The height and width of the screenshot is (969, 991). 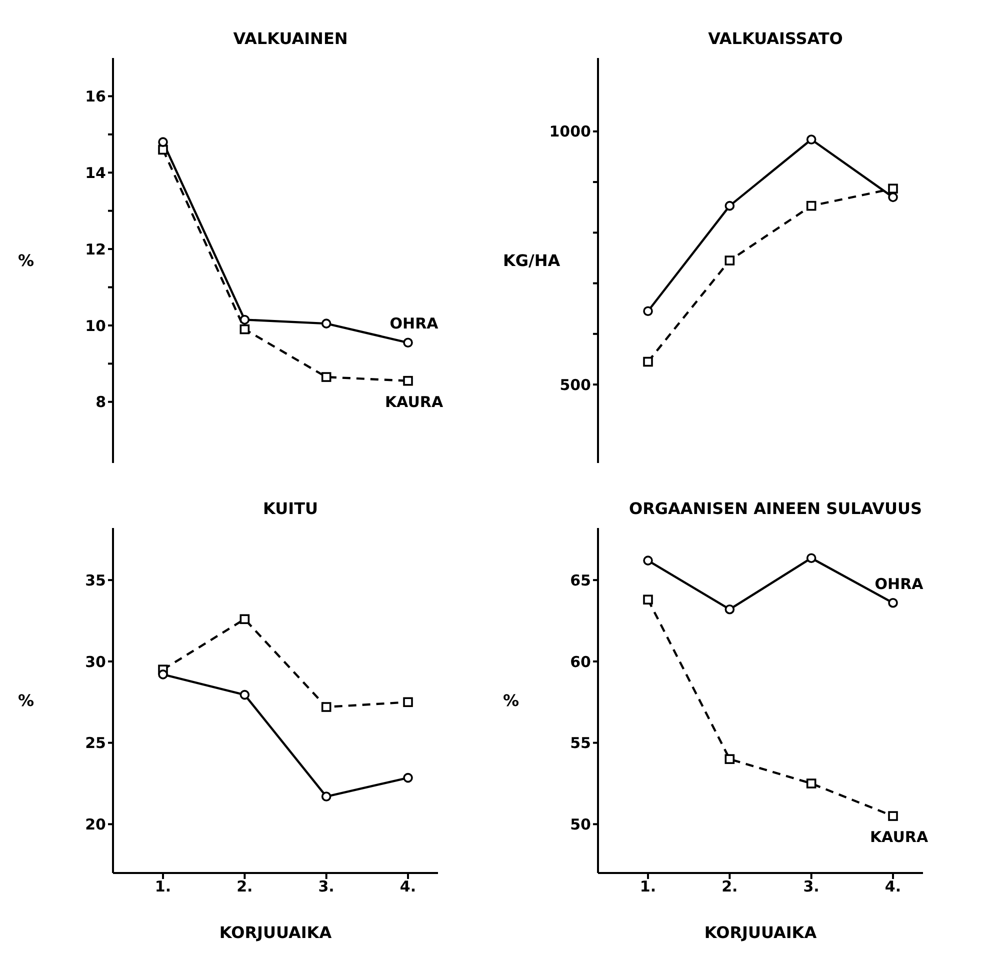 What do you see at coordinates (95, 249) in the screenshot?
I see `y-tick-label: 12` at bounding box center [95, 249].